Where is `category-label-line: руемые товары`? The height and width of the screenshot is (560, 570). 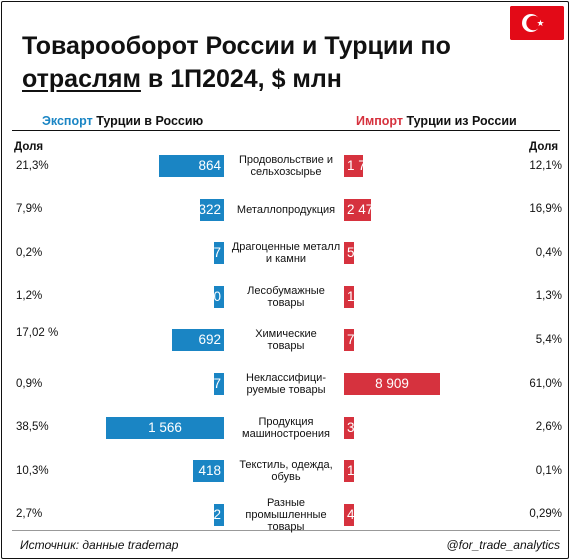 category-label-line: руемые товары is located at coordinates (286, 390).